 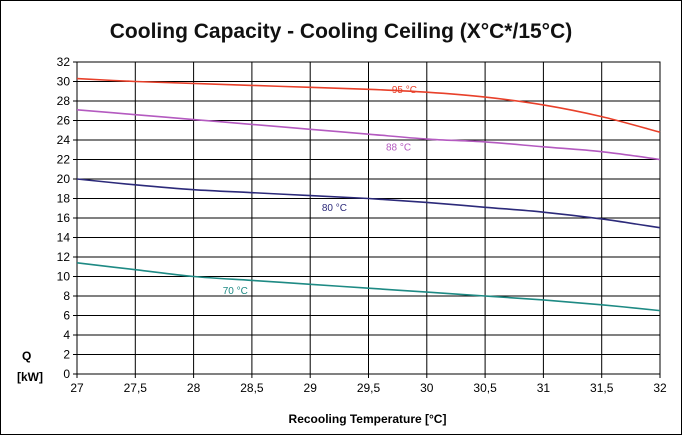 What do you see at coordinates (235, 291) in the screenshot?
I see `series-label: 70 °C` at bounding box center [235, 291].